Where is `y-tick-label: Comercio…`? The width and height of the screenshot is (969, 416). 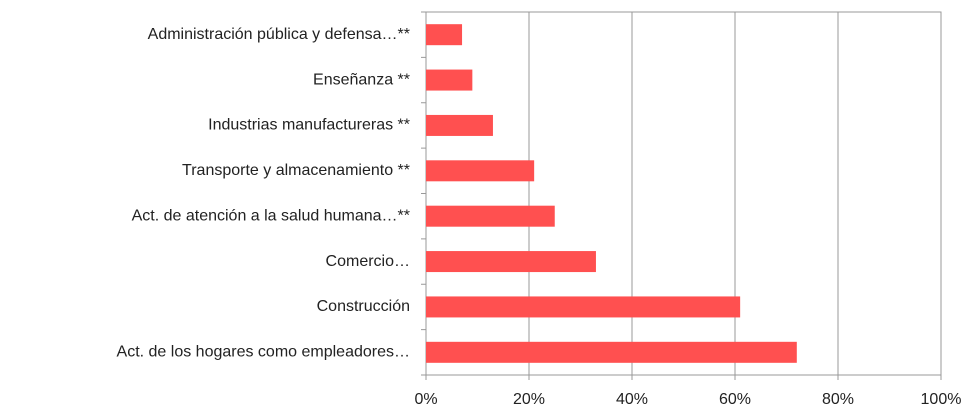 y-tick-label: Comercio… is located at coordinates (368, 261).